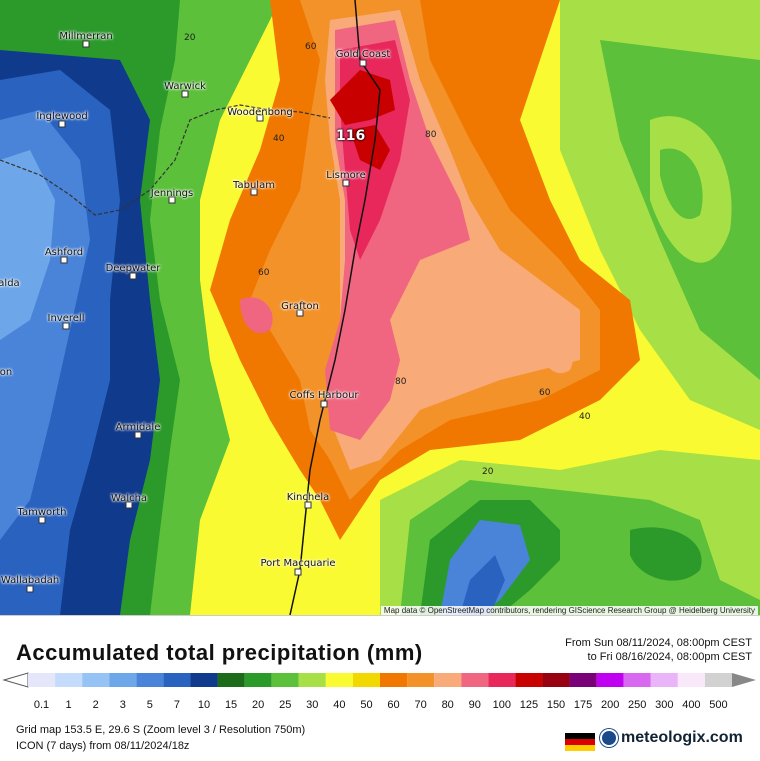 The height and width of the screenshot is (761, 760). Describe the element at coordinates (258, 705) in the screenshot. I see `scale-tick-label: 20` at that location.